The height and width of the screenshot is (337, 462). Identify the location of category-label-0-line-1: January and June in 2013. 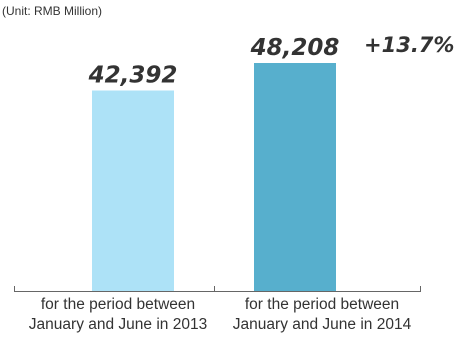
(118, 324).